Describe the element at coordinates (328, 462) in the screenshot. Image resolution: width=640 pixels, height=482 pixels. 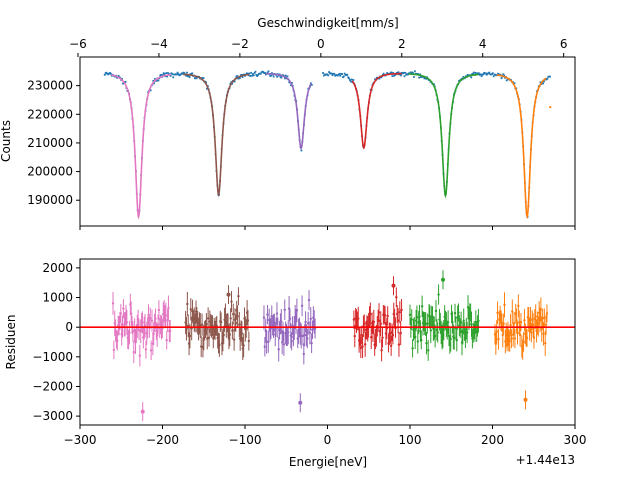
I see `energy-axis-label: Energie[neV]` at that location.